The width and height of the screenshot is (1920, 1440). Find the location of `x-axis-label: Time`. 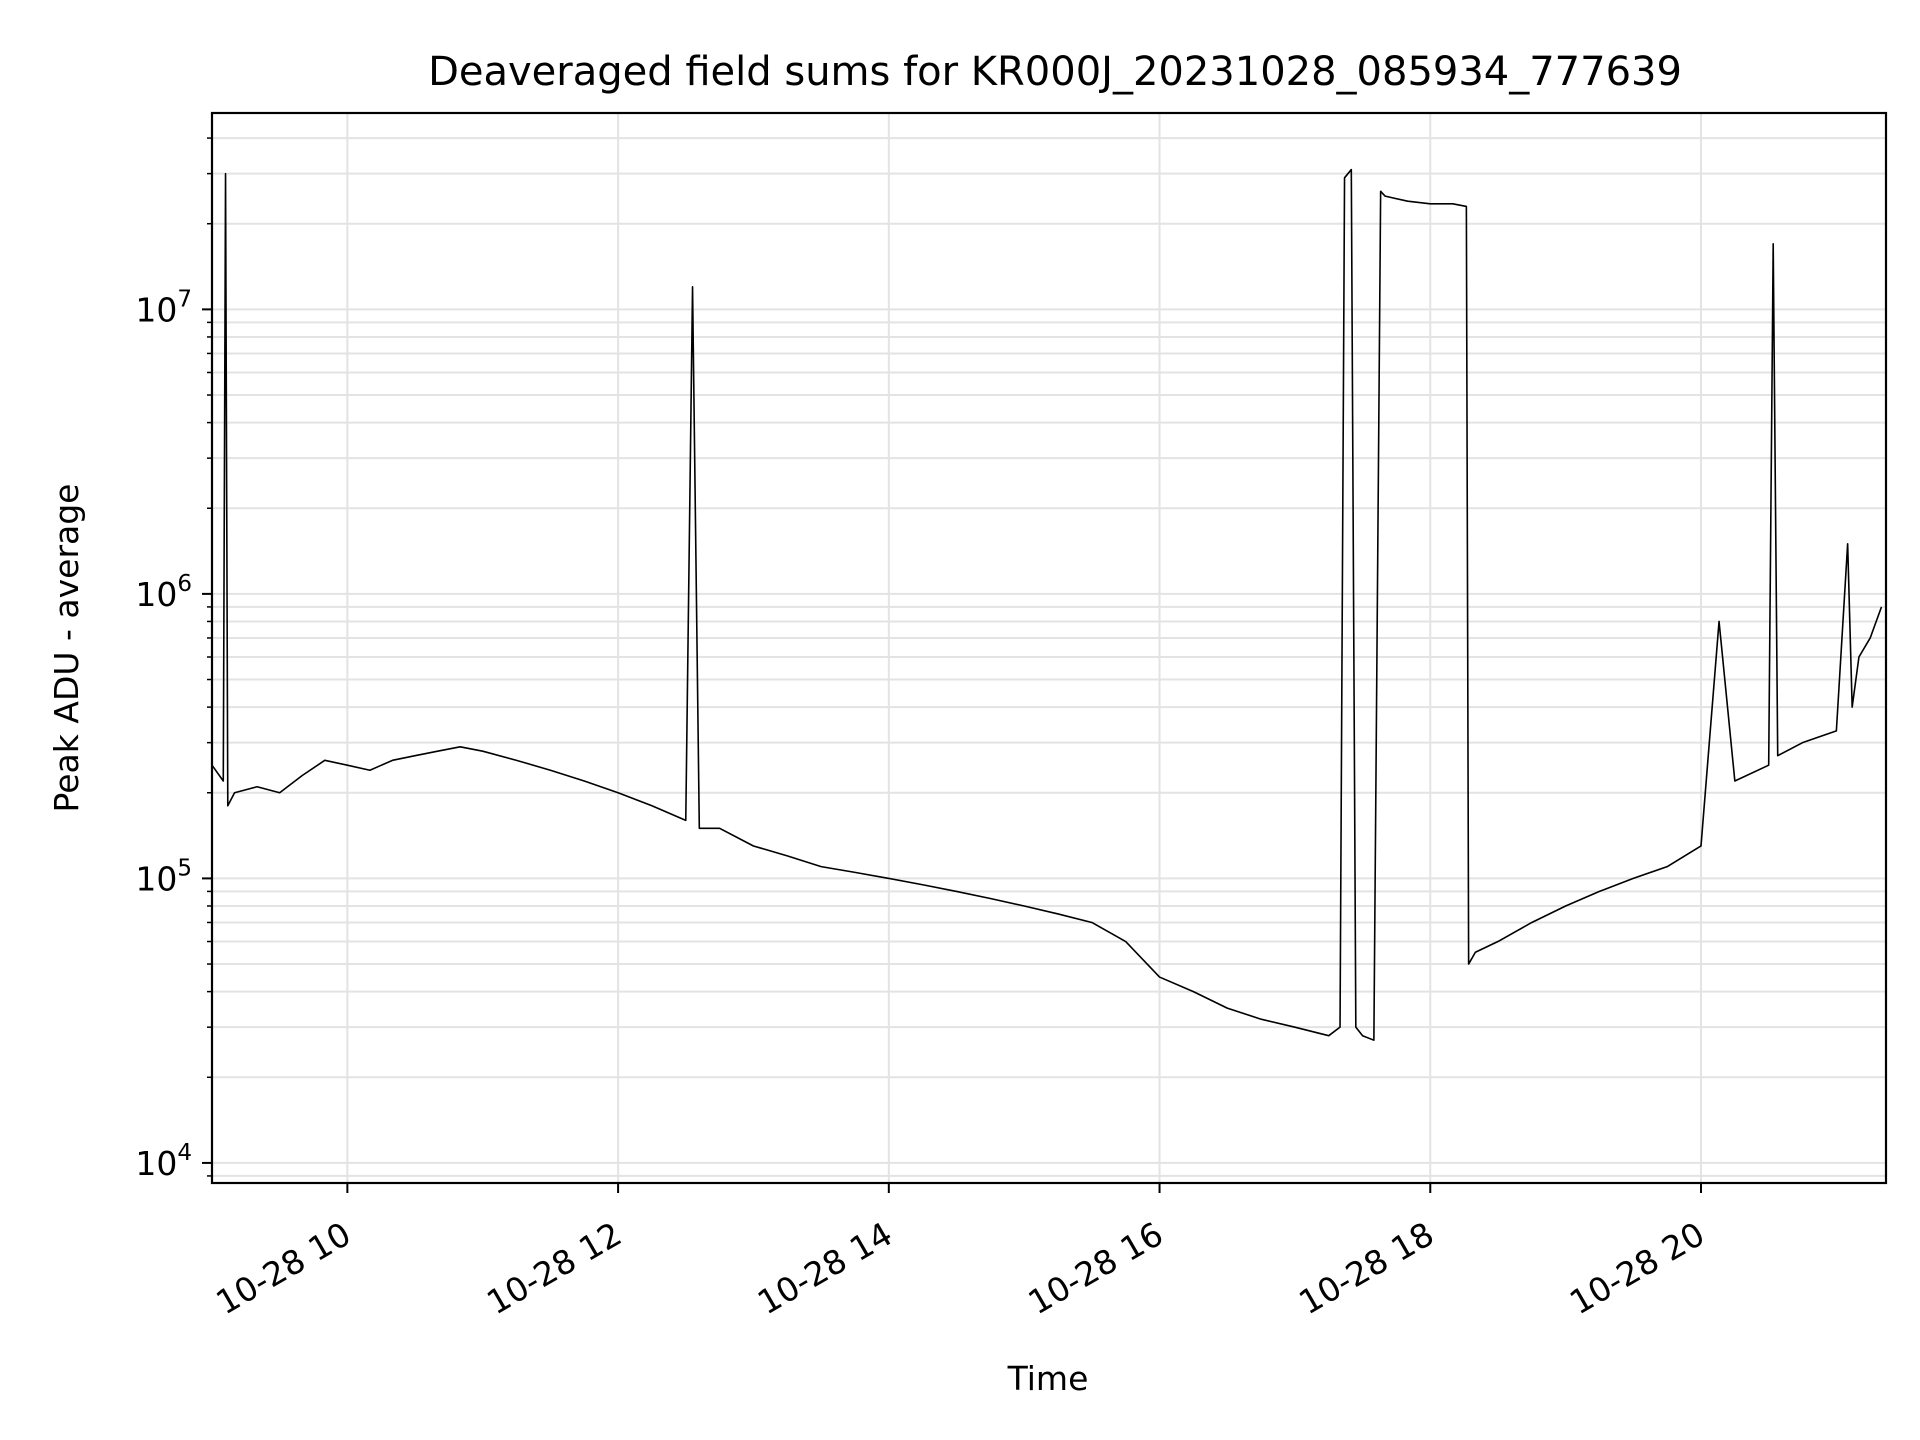

x-axis-label: Time is located at coordinates (1048, 1378).